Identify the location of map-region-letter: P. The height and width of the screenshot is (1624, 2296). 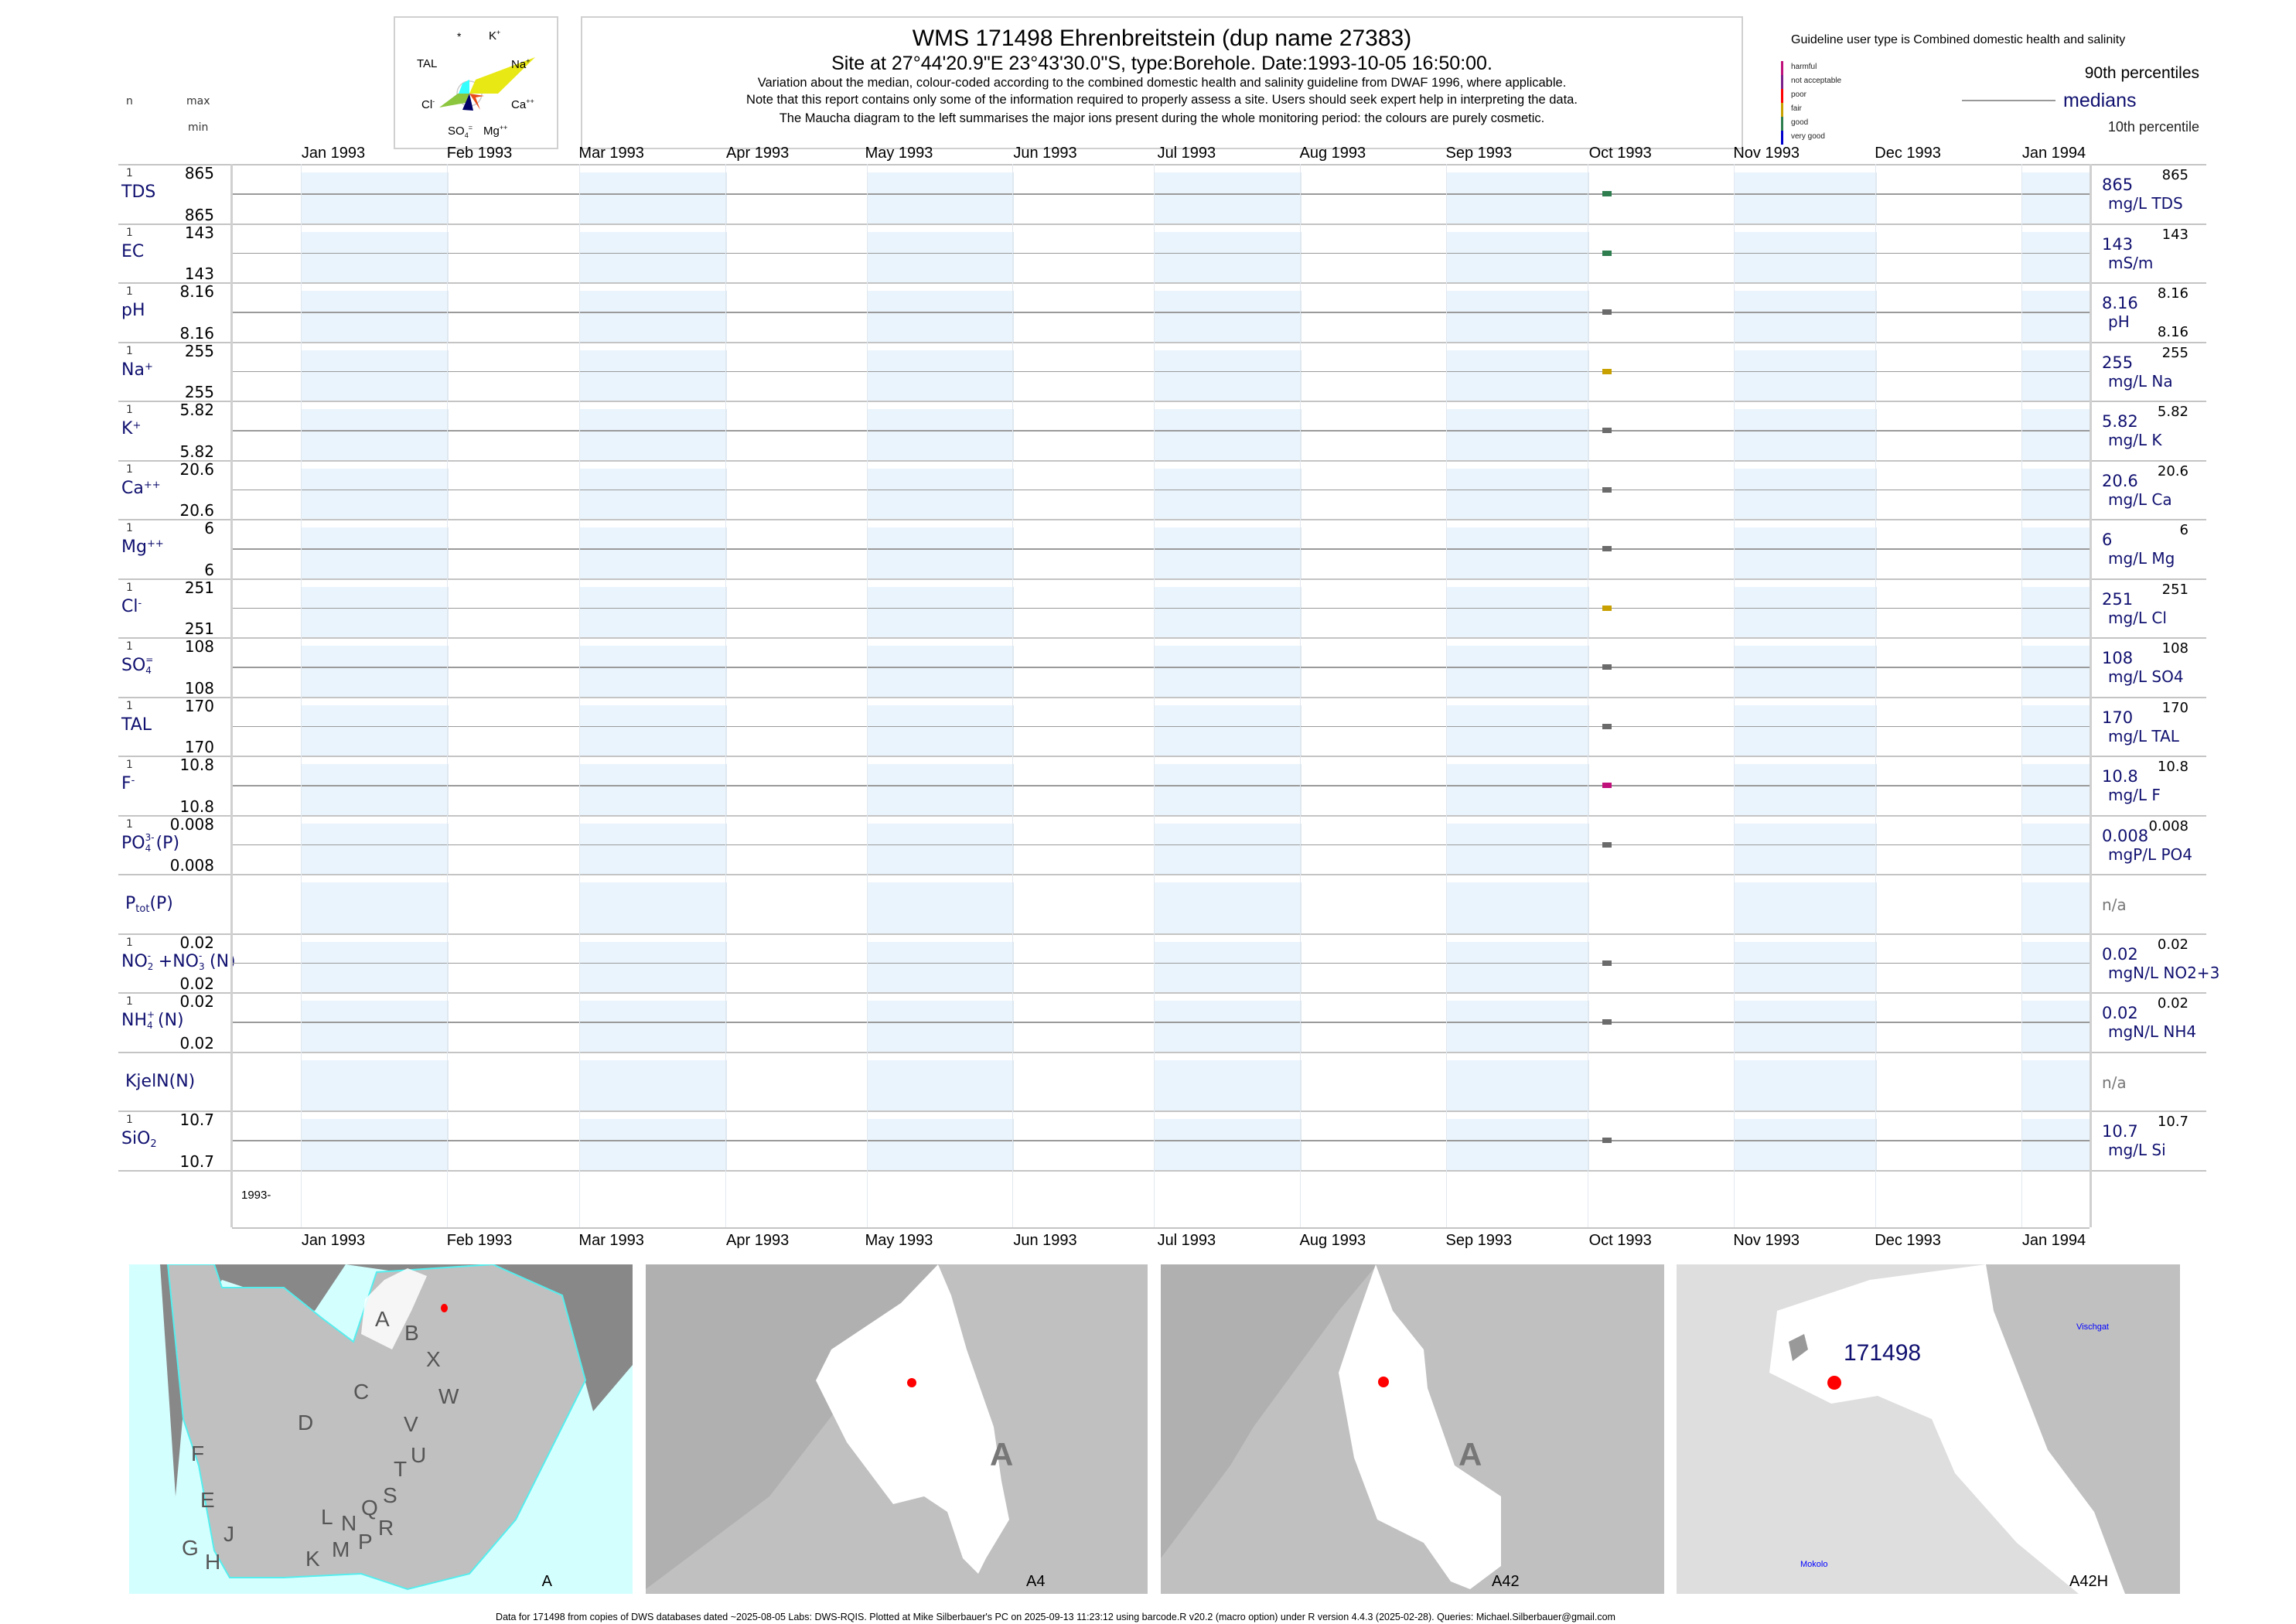
(365, 1542).